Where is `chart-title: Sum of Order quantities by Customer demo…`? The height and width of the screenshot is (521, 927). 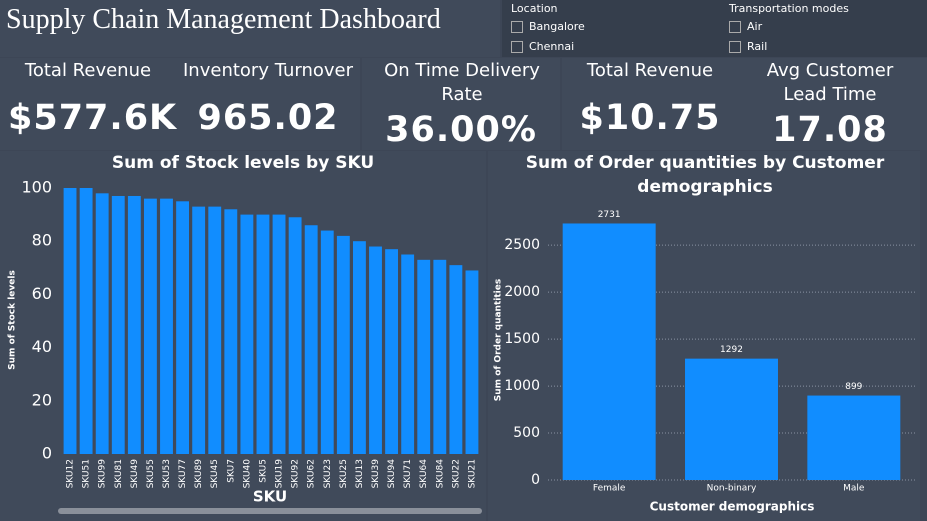
chart-title: Sum of Order quantities by Customer demo… is located at coordinates (705, 175).